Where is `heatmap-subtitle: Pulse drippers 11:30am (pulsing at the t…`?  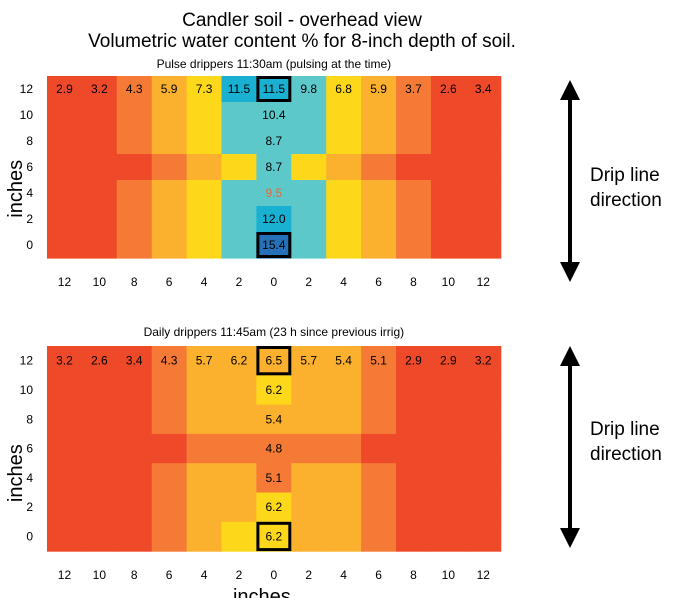
heatmap-subtitle: Pulse drippers 11:30am (pulsing at the t… is located at coordinates (274, 64).